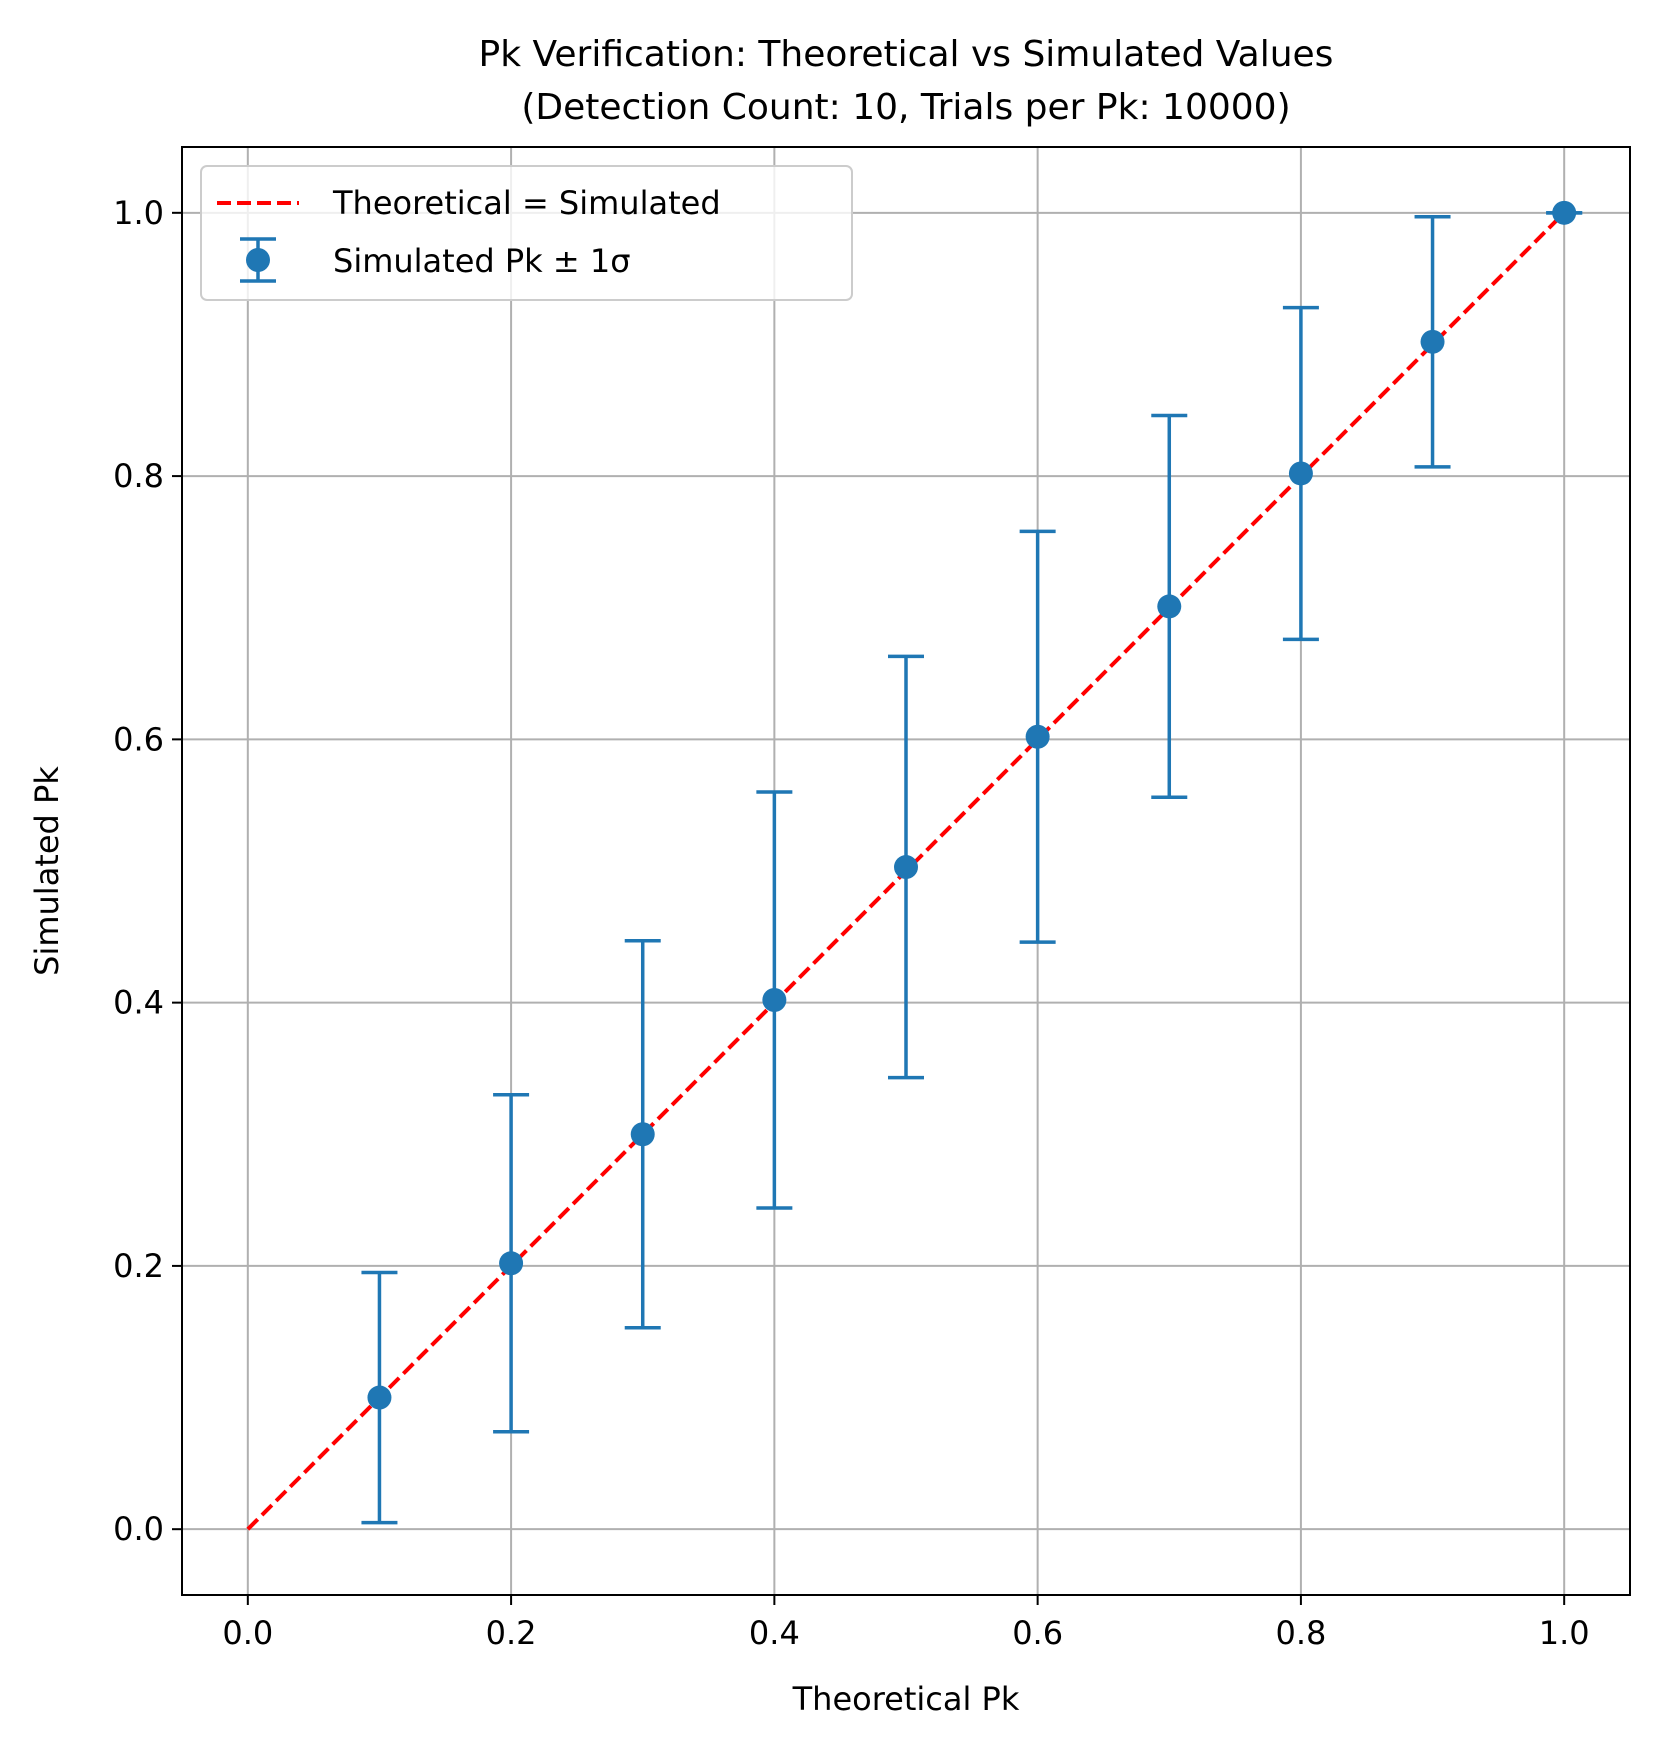 The image size is (1670, 1763). What do you see at coordinates (138, 739) in the screenshot?
I see `y-tick-label: 0.6` at bounding box center [138, 739].